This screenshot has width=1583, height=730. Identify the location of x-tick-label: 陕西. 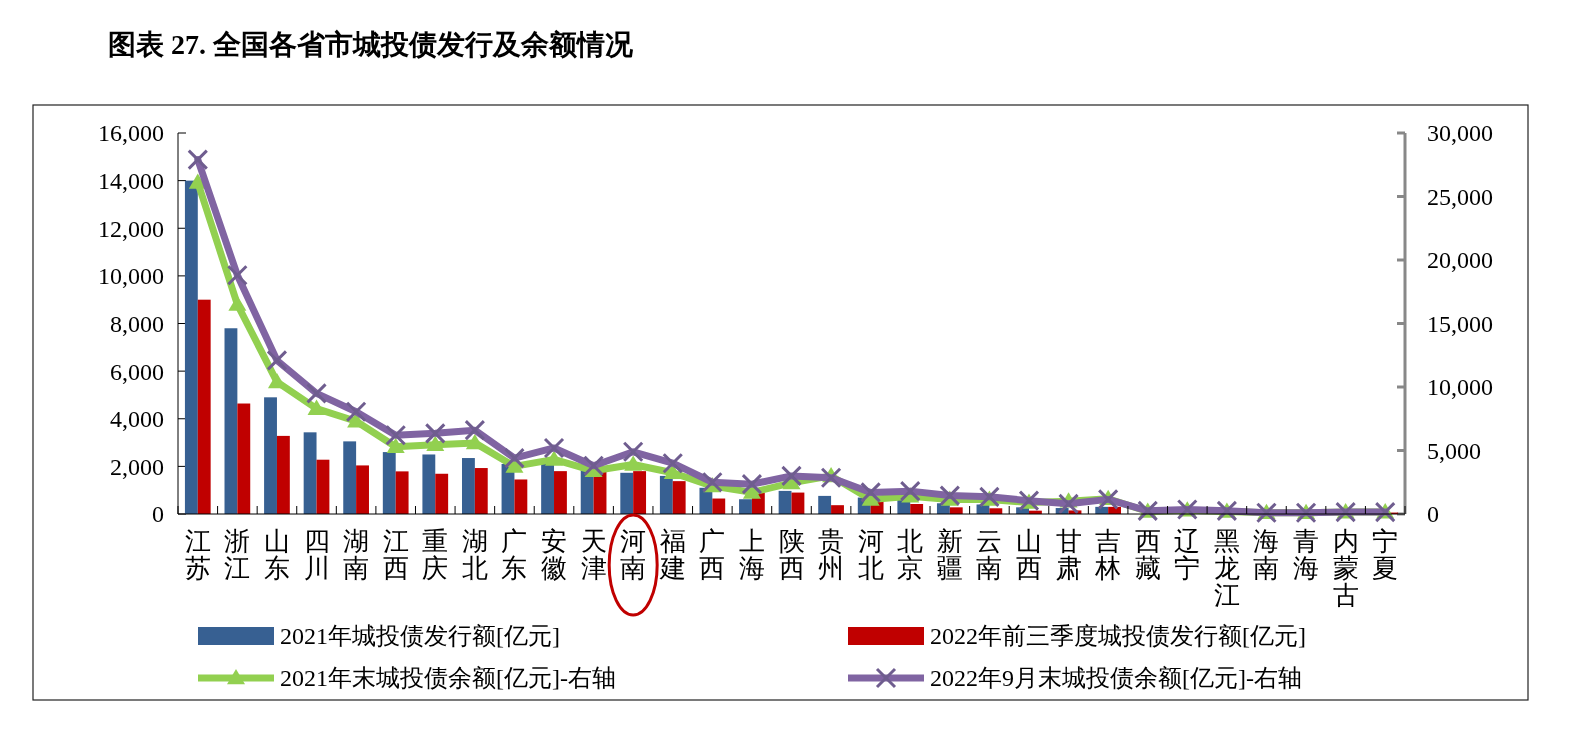
(791, 555).